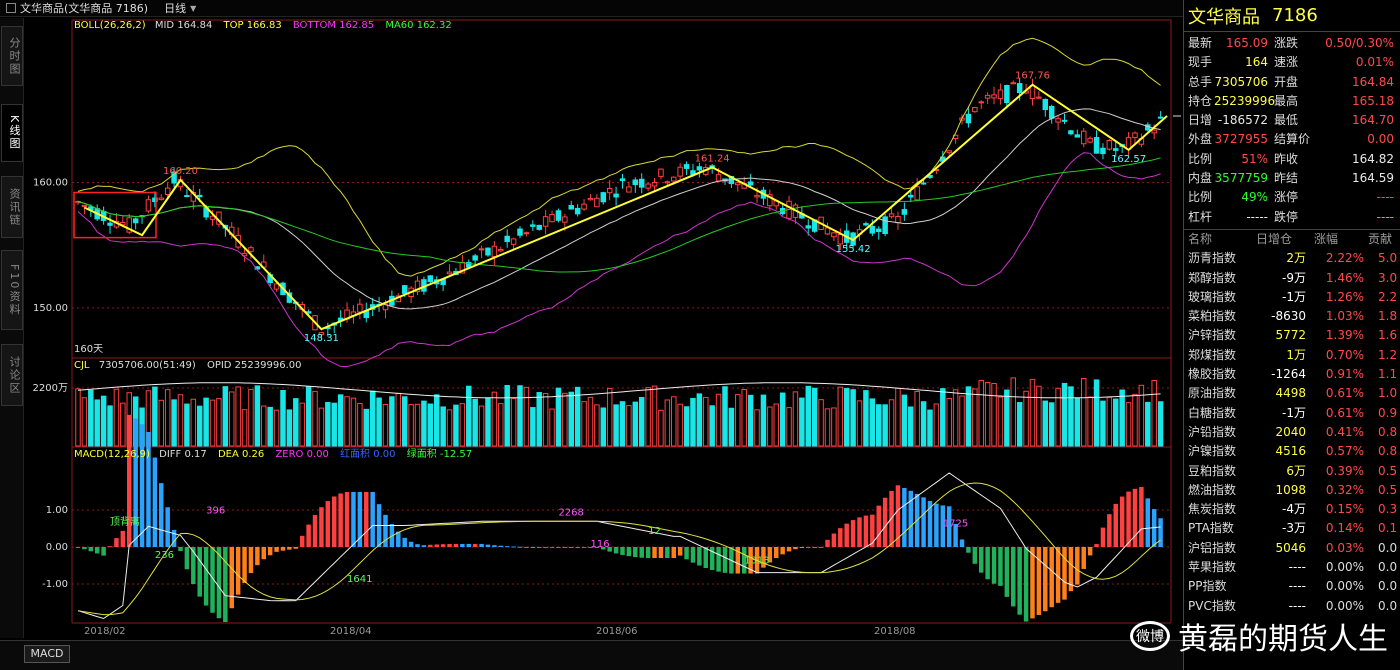 This screenshot has width=1400, height=670. Describe the element at coordinates (175, 8) in the screenshot. I see `period-label: 日线` at that location.